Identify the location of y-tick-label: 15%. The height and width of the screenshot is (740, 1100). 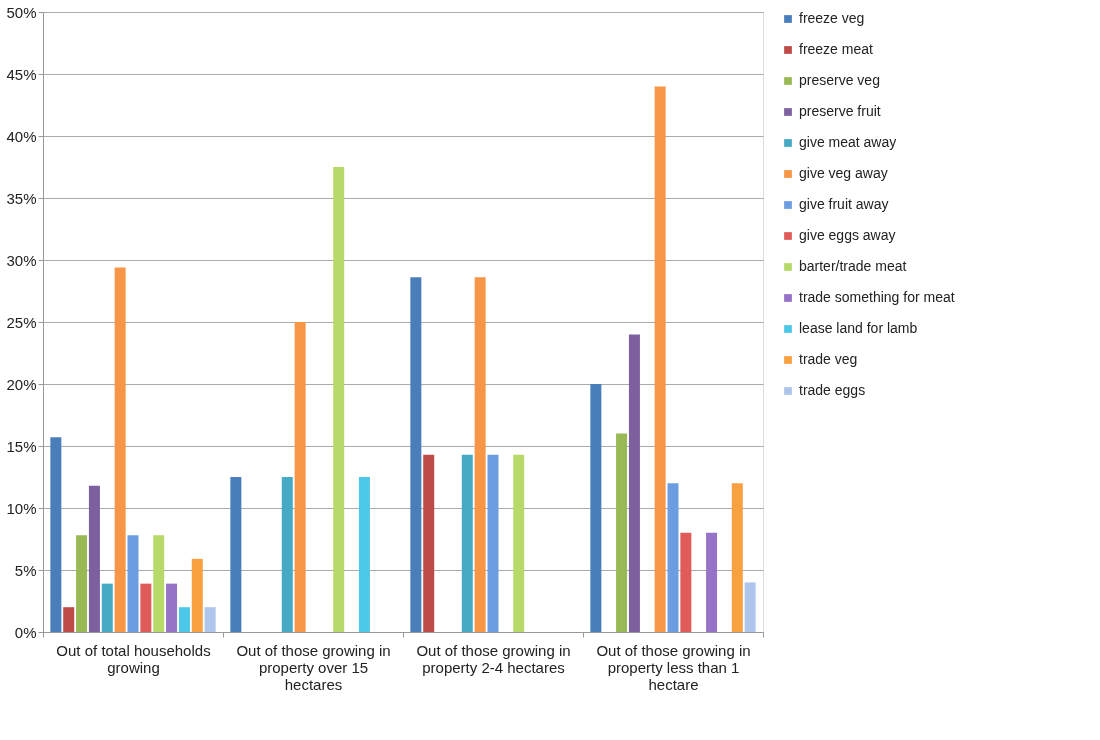
(21, 446).